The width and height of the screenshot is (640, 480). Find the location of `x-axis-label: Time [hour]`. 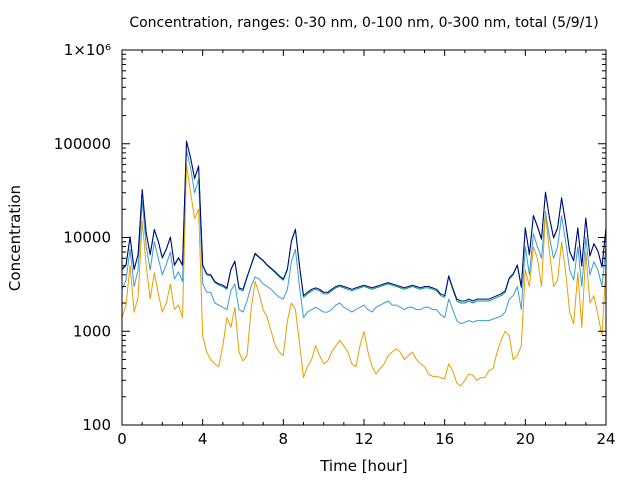

x-axis-label: Time [hour] is located at coordinates (363, 466).